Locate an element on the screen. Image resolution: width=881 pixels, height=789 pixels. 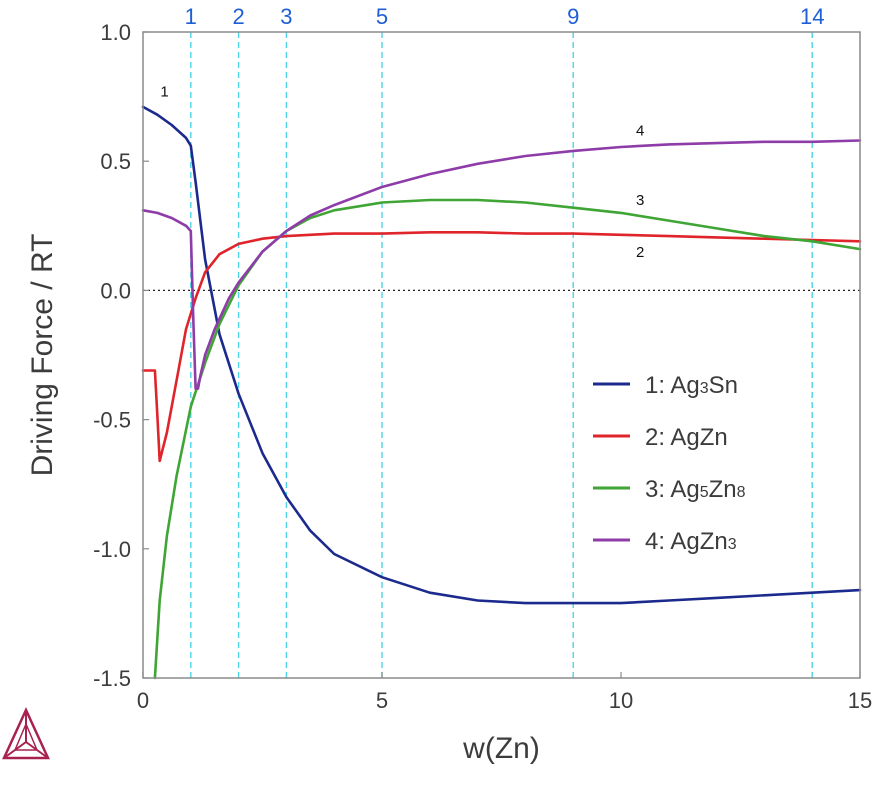
legend: 1: Ag3Sn 2: AgZn 3: Ag5Zn8 4: AgZn3 is located at coordinates (669, 463).